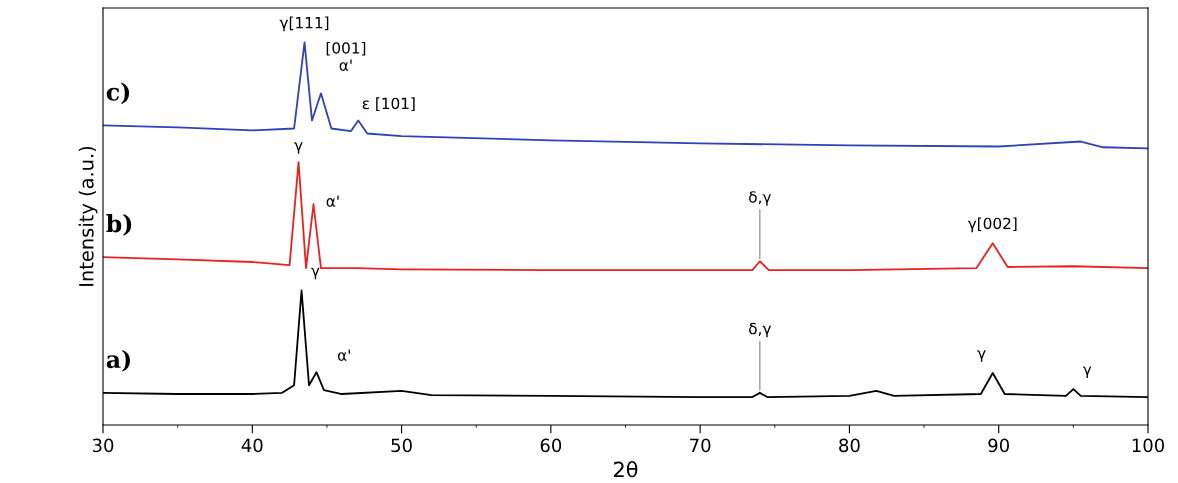  What do you see at coordinates (626, 469) in the screenshot?
I see `x-axis-title: 2θ` at bounding box center [626, 469].